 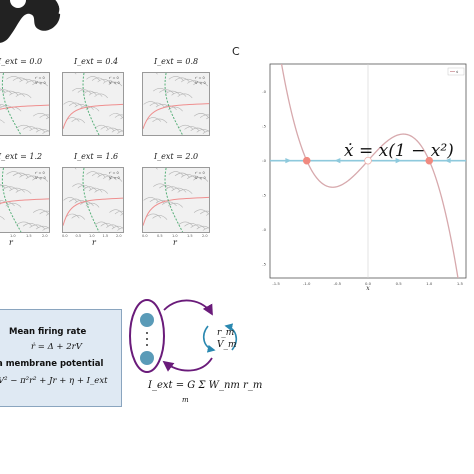 What do you see at coordinates (368, 283) in the screenshot?
I see `x-tick-label: 0.0` at bounding box center [368, 283].